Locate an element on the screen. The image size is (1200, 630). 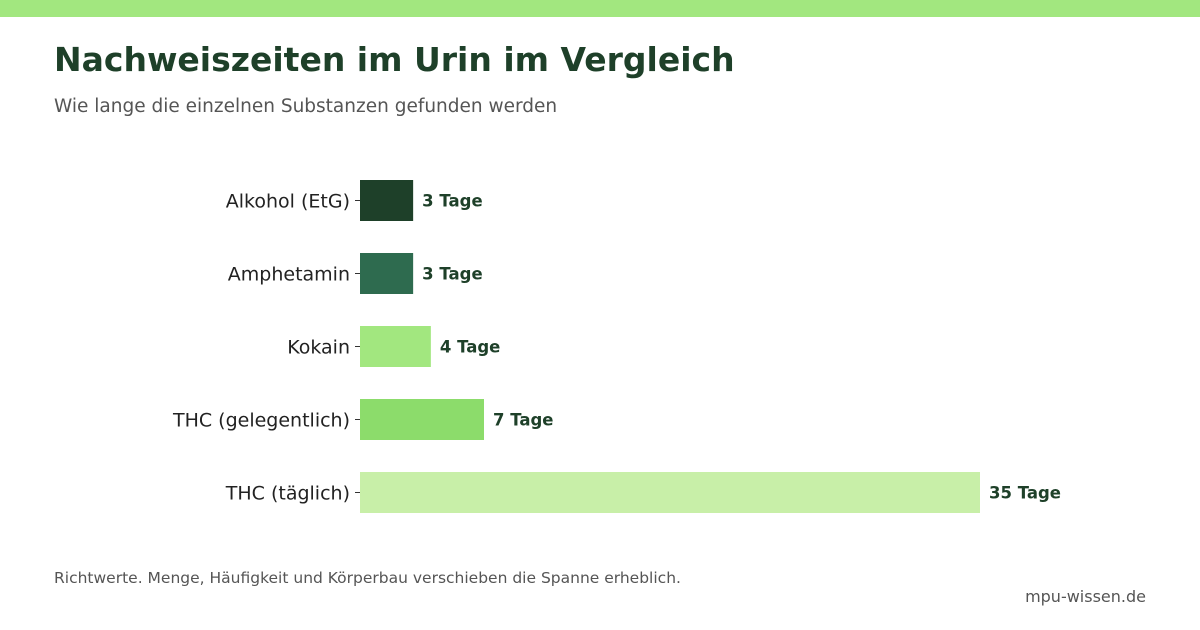
chart-title: Nachweiszeiten im Urin im Vergleich is located at coordinates (394, 59).